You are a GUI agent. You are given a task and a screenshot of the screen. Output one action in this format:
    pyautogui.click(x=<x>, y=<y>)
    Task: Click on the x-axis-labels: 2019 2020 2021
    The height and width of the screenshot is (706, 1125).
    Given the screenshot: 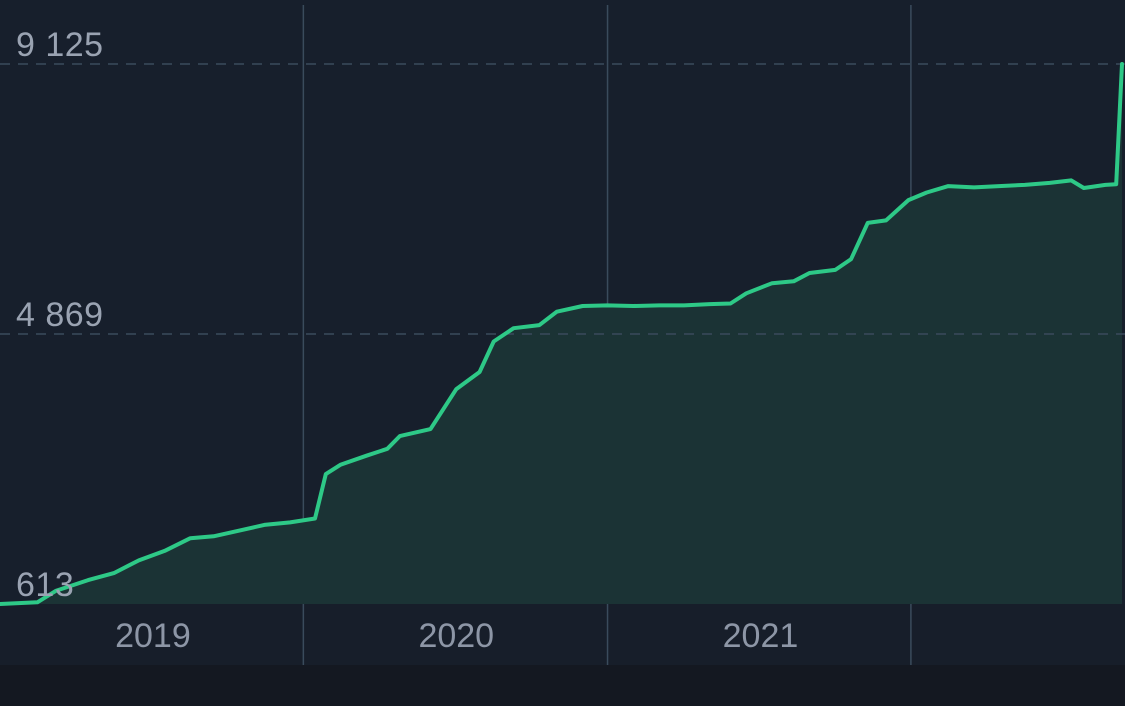 What is the action you would take?
    pyautogui.click(x=456, y=636)
    